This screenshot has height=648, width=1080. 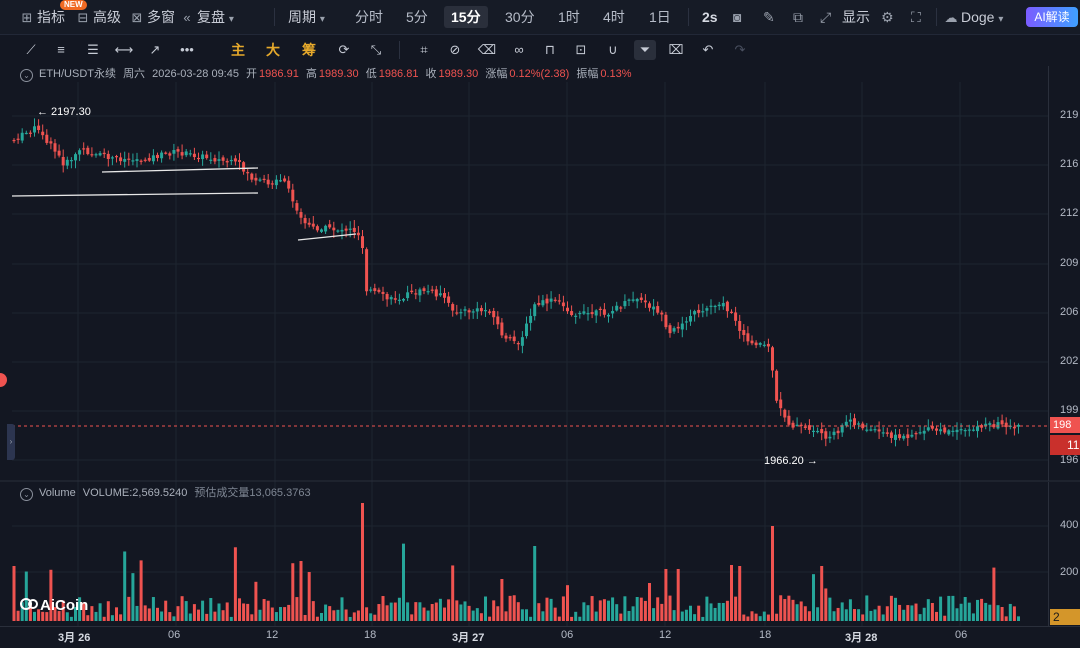 What do you see at coordinates (740, 49) in the screenshot?
I see `redo-icon: ↷` at bounding box center [740, 49].